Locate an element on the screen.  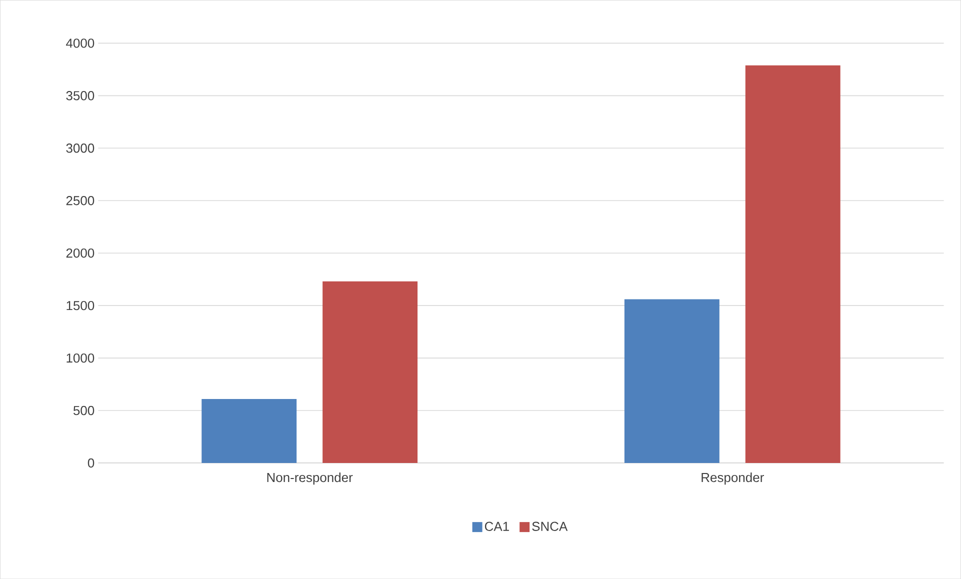
legend-label: SNCA is located at coordinates (550, 526).